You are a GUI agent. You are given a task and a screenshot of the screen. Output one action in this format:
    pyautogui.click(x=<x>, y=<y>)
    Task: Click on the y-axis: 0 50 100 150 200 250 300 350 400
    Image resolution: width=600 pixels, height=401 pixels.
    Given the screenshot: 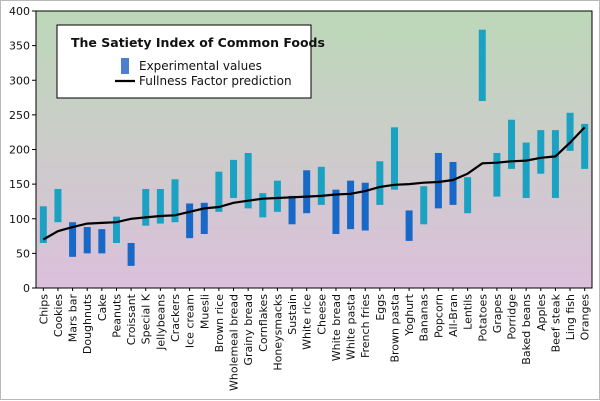 What is the action you would take?
    pyautogui.click(x=22, y=150)
    